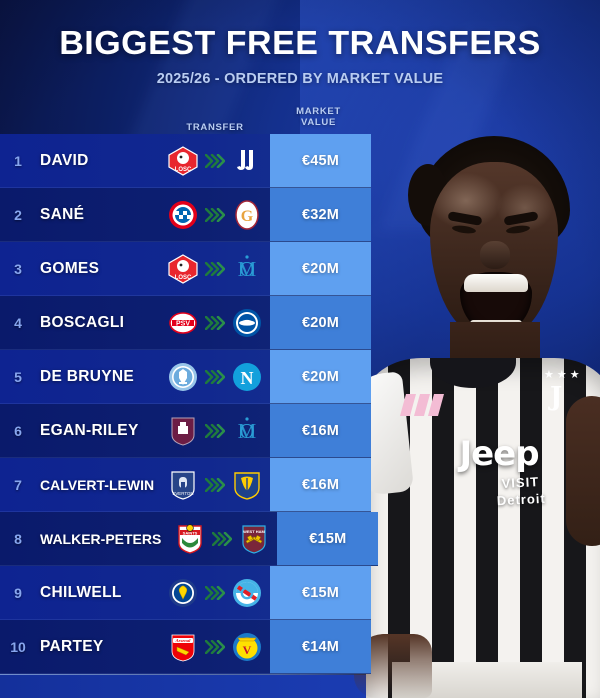  Describe the element at coordinates (320, 647) in the screenshot. I see `row-market-value: €14M` at that location.